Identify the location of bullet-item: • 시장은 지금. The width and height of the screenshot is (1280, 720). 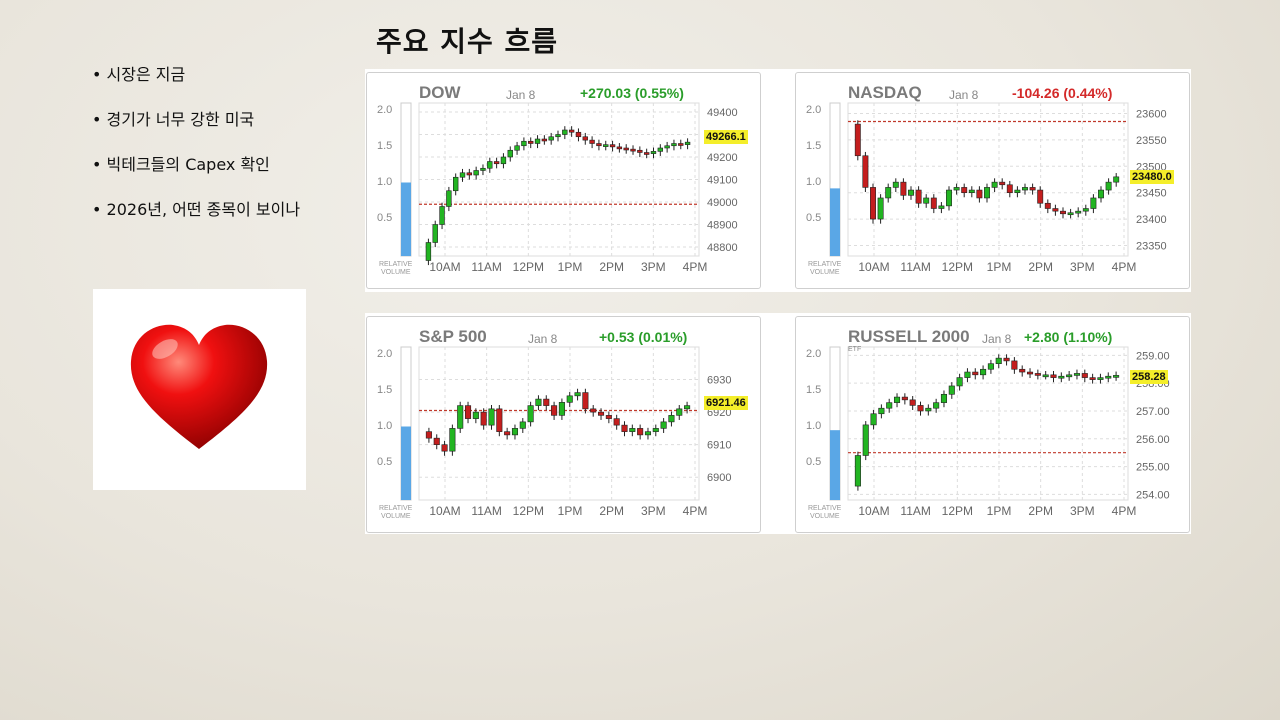
(139, 74).